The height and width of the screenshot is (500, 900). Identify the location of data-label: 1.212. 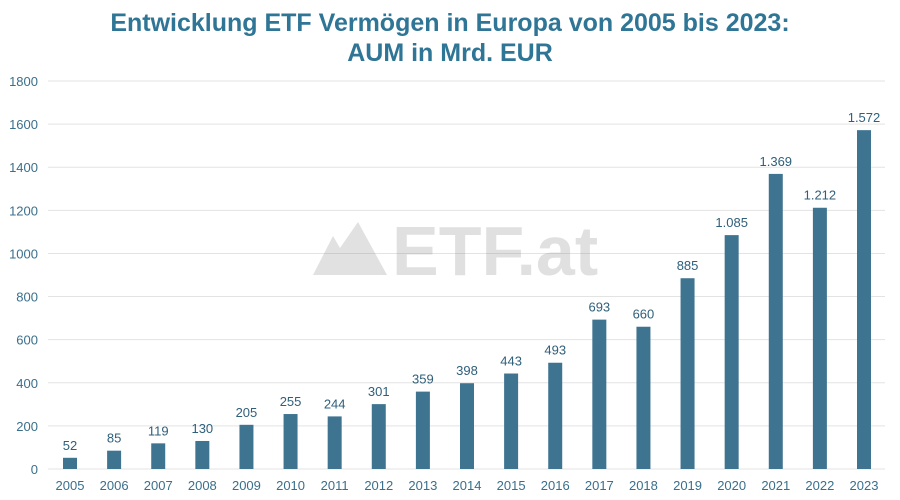
(820, 195).